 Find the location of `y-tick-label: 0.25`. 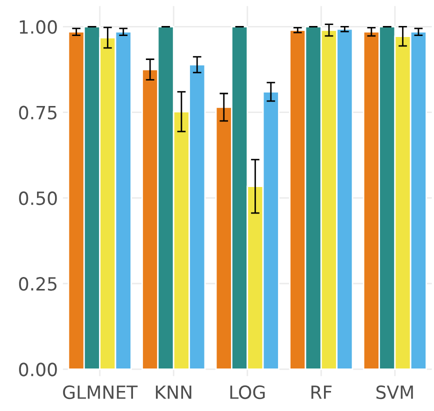

y-tick-label: 0.25 is located at coordinates (37, 284).